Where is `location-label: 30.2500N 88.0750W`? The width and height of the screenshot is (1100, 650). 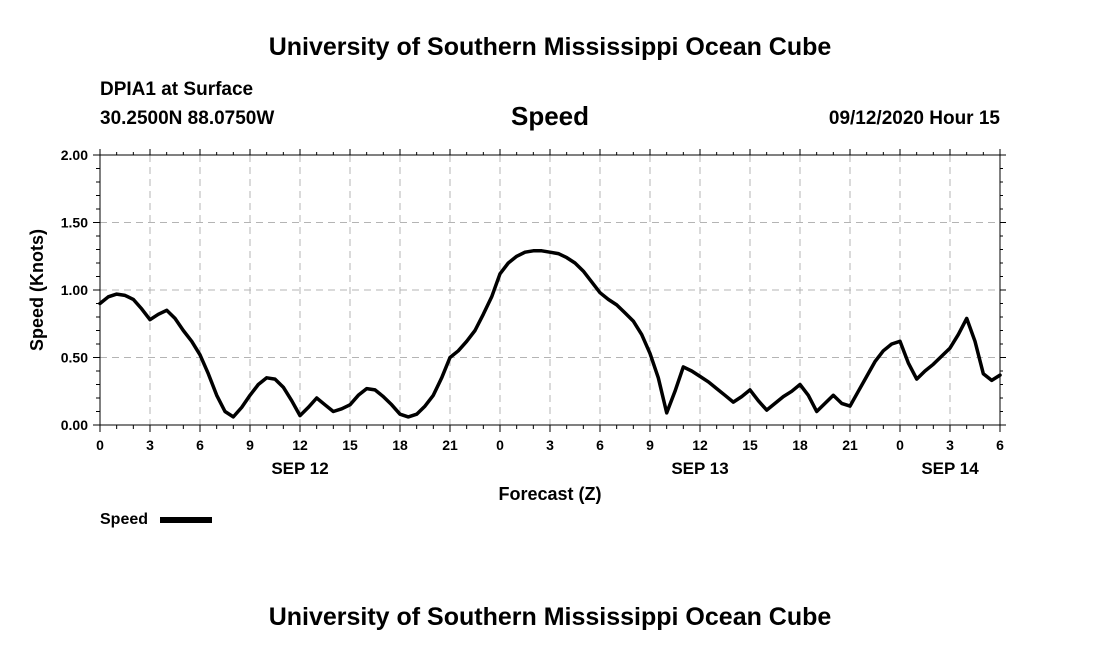
location-label: 30.2500N 88.0750W is located at coordinates (187, 118).